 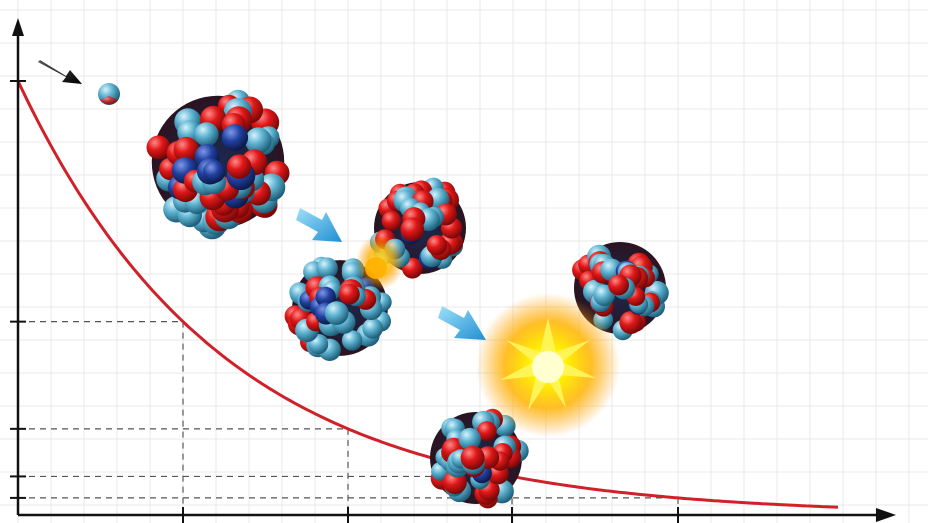 I want to click on x-axis-arrow-icon, so click(x=886, y=515).